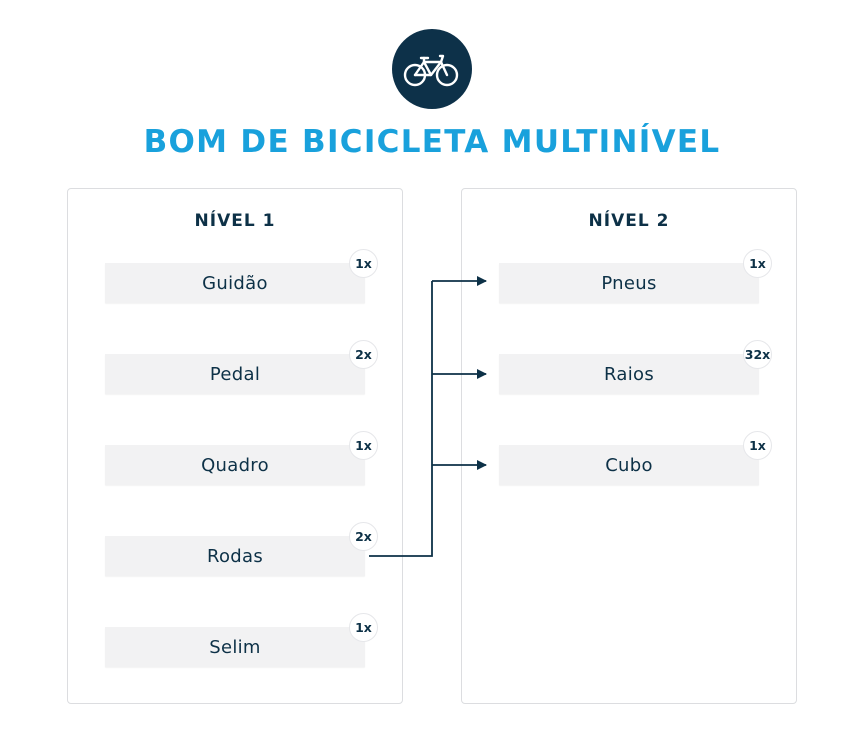  Describe the element at coordinates (235, 465) in the screenshot. I see `item-label: Quadro` at that location.